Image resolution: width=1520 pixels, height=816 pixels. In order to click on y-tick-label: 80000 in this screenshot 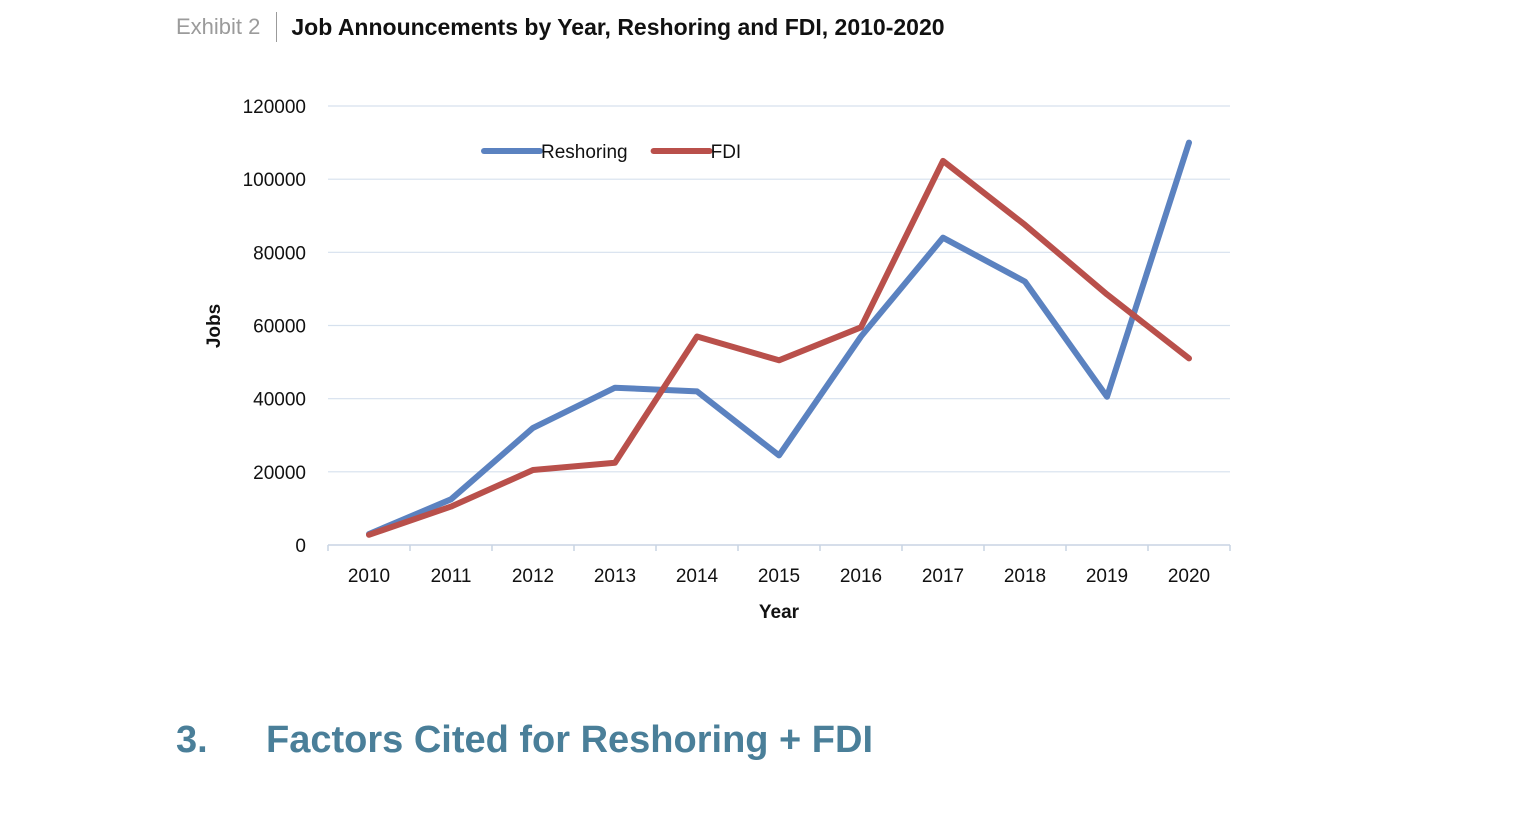, I will do `click(279, 253)`.